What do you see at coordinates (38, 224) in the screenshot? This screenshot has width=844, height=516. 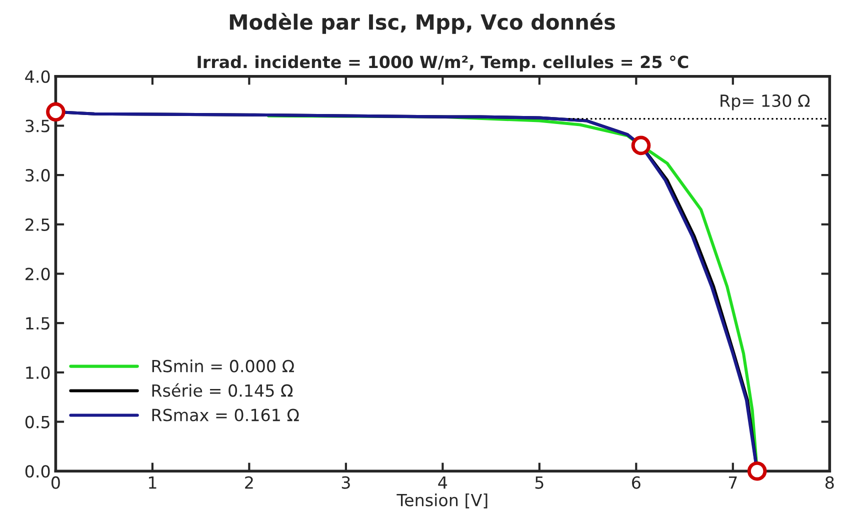 I see `y-tick-label: 2.5` at bounding box center [38, 224].